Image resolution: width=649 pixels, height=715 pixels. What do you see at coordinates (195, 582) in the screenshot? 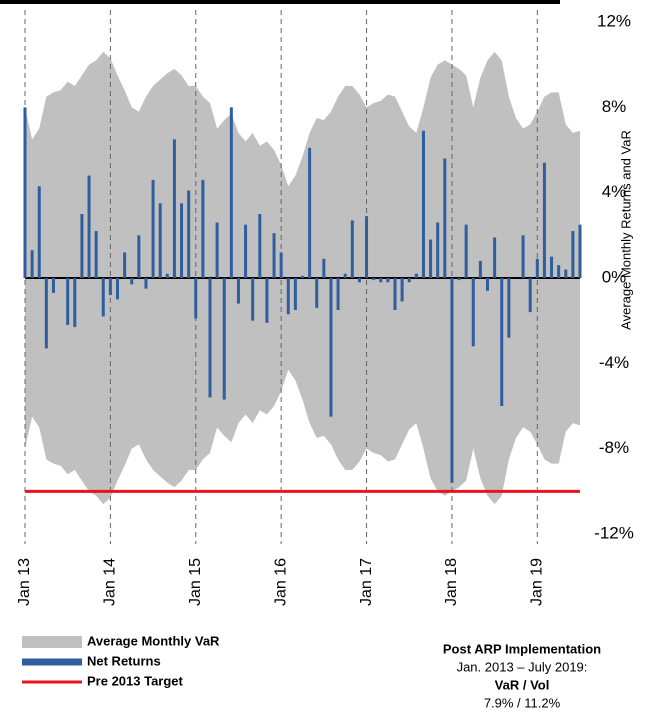
I see `x-tick-label: Jan 15` at bounding box center [195, 582].